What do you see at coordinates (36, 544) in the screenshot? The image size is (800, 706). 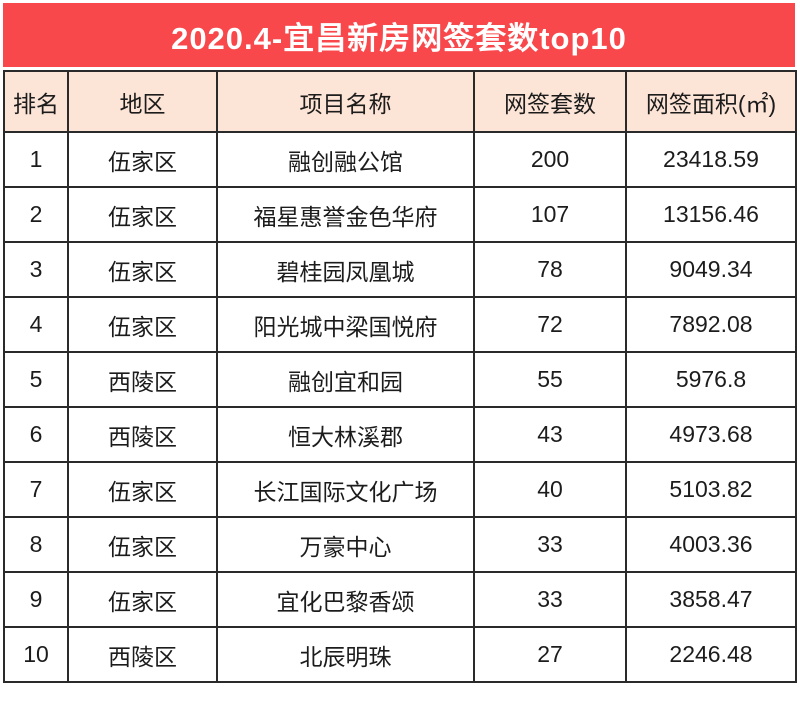 I see `rank-cell: 8` at bounding box center [36, 544].